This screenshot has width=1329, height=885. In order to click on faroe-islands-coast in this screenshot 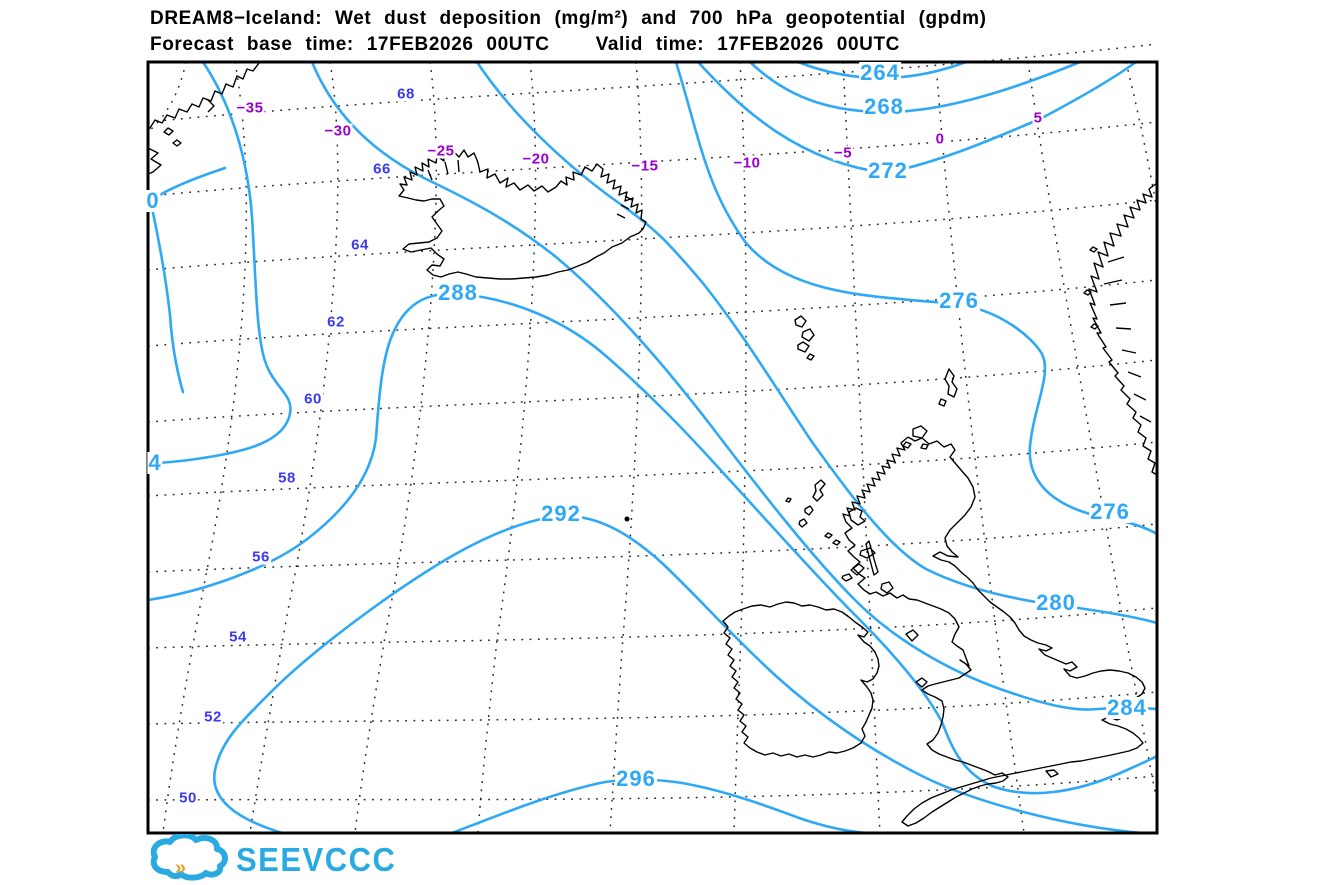, I will do `click(804, 338)`.